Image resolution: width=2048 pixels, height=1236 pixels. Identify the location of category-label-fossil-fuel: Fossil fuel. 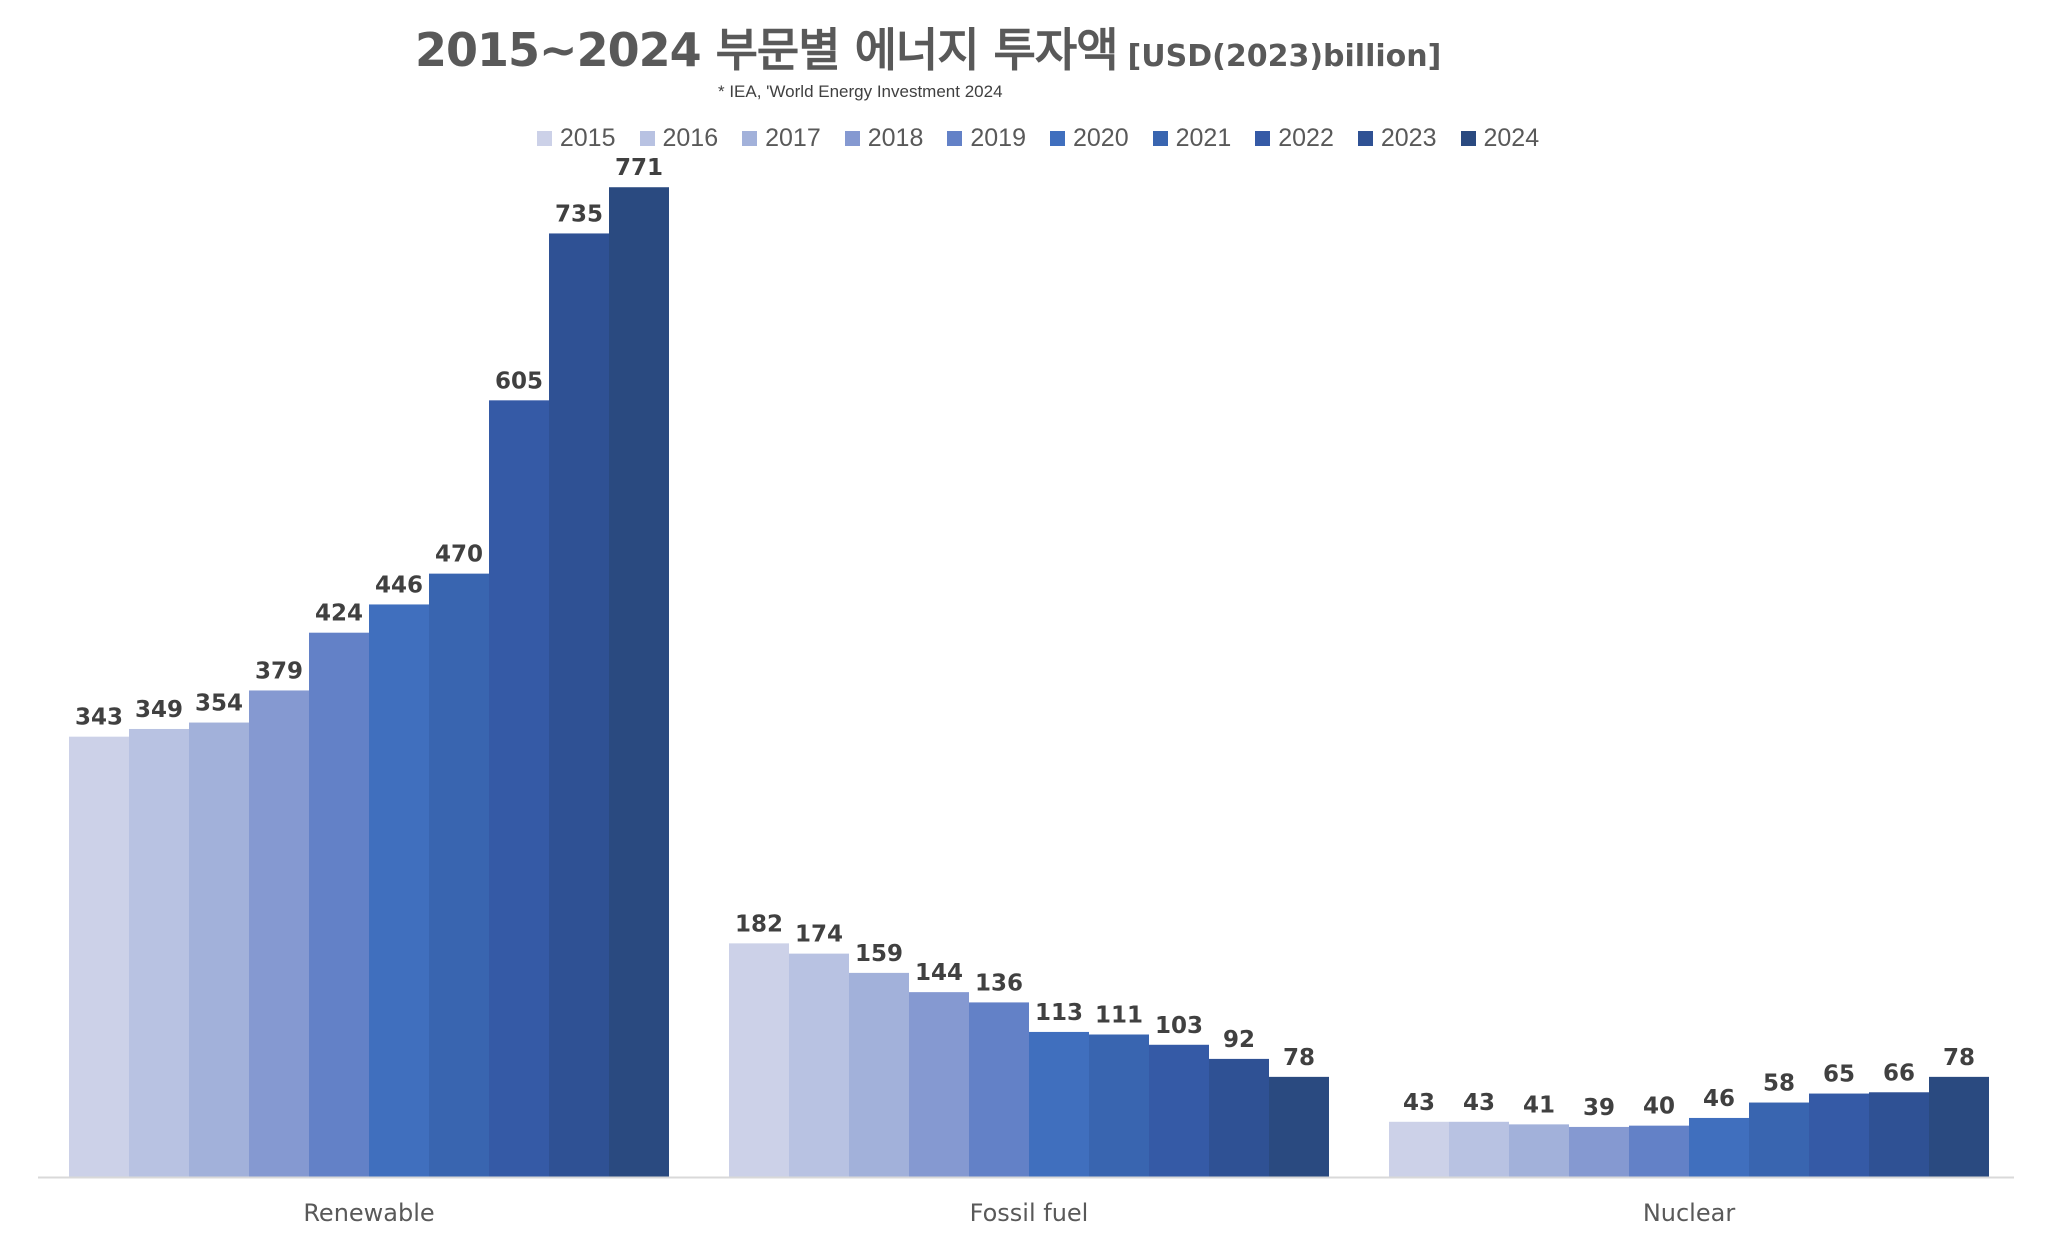
(1029, 1213).